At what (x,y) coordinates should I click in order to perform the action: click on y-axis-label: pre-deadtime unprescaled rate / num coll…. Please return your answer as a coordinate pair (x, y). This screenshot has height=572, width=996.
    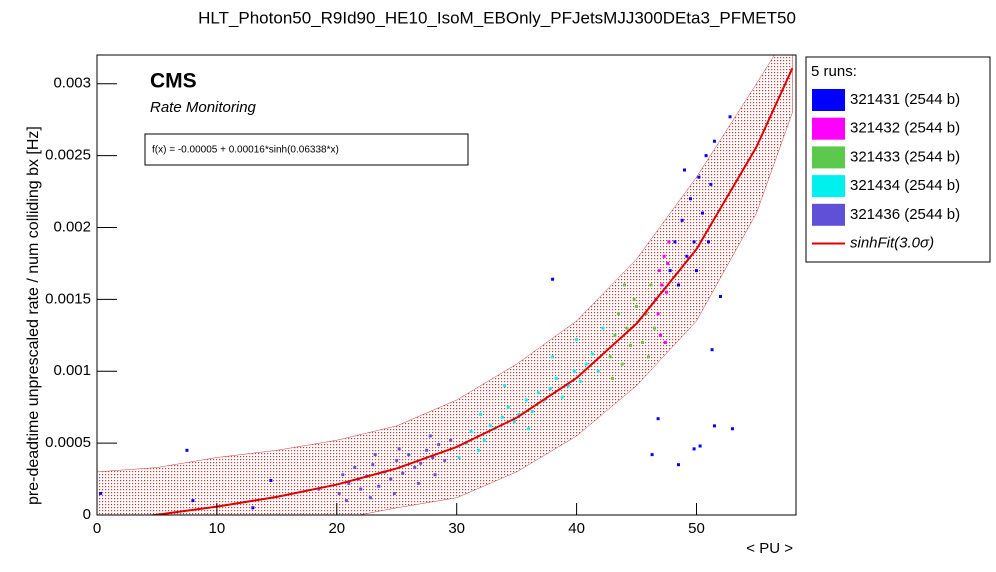
    Looking at the image, I should click on (33, 315).